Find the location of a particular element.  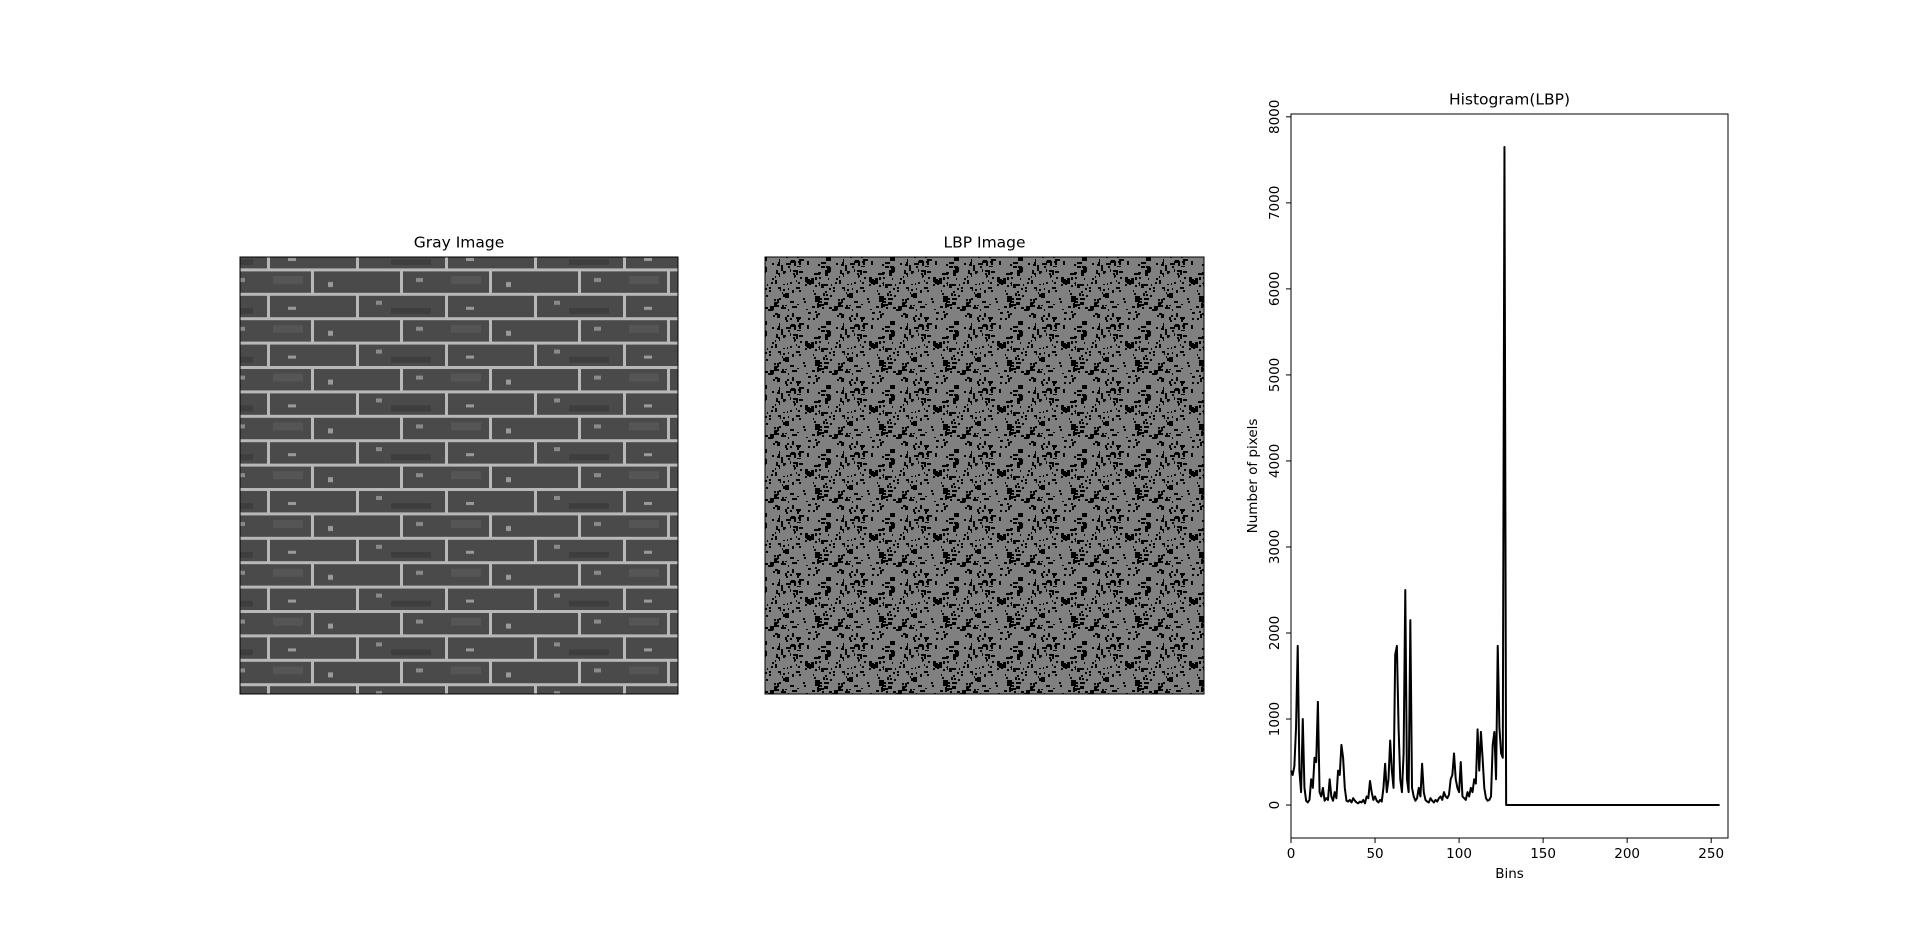

panel-title: LBP Image is located at coordinates (984, 243).